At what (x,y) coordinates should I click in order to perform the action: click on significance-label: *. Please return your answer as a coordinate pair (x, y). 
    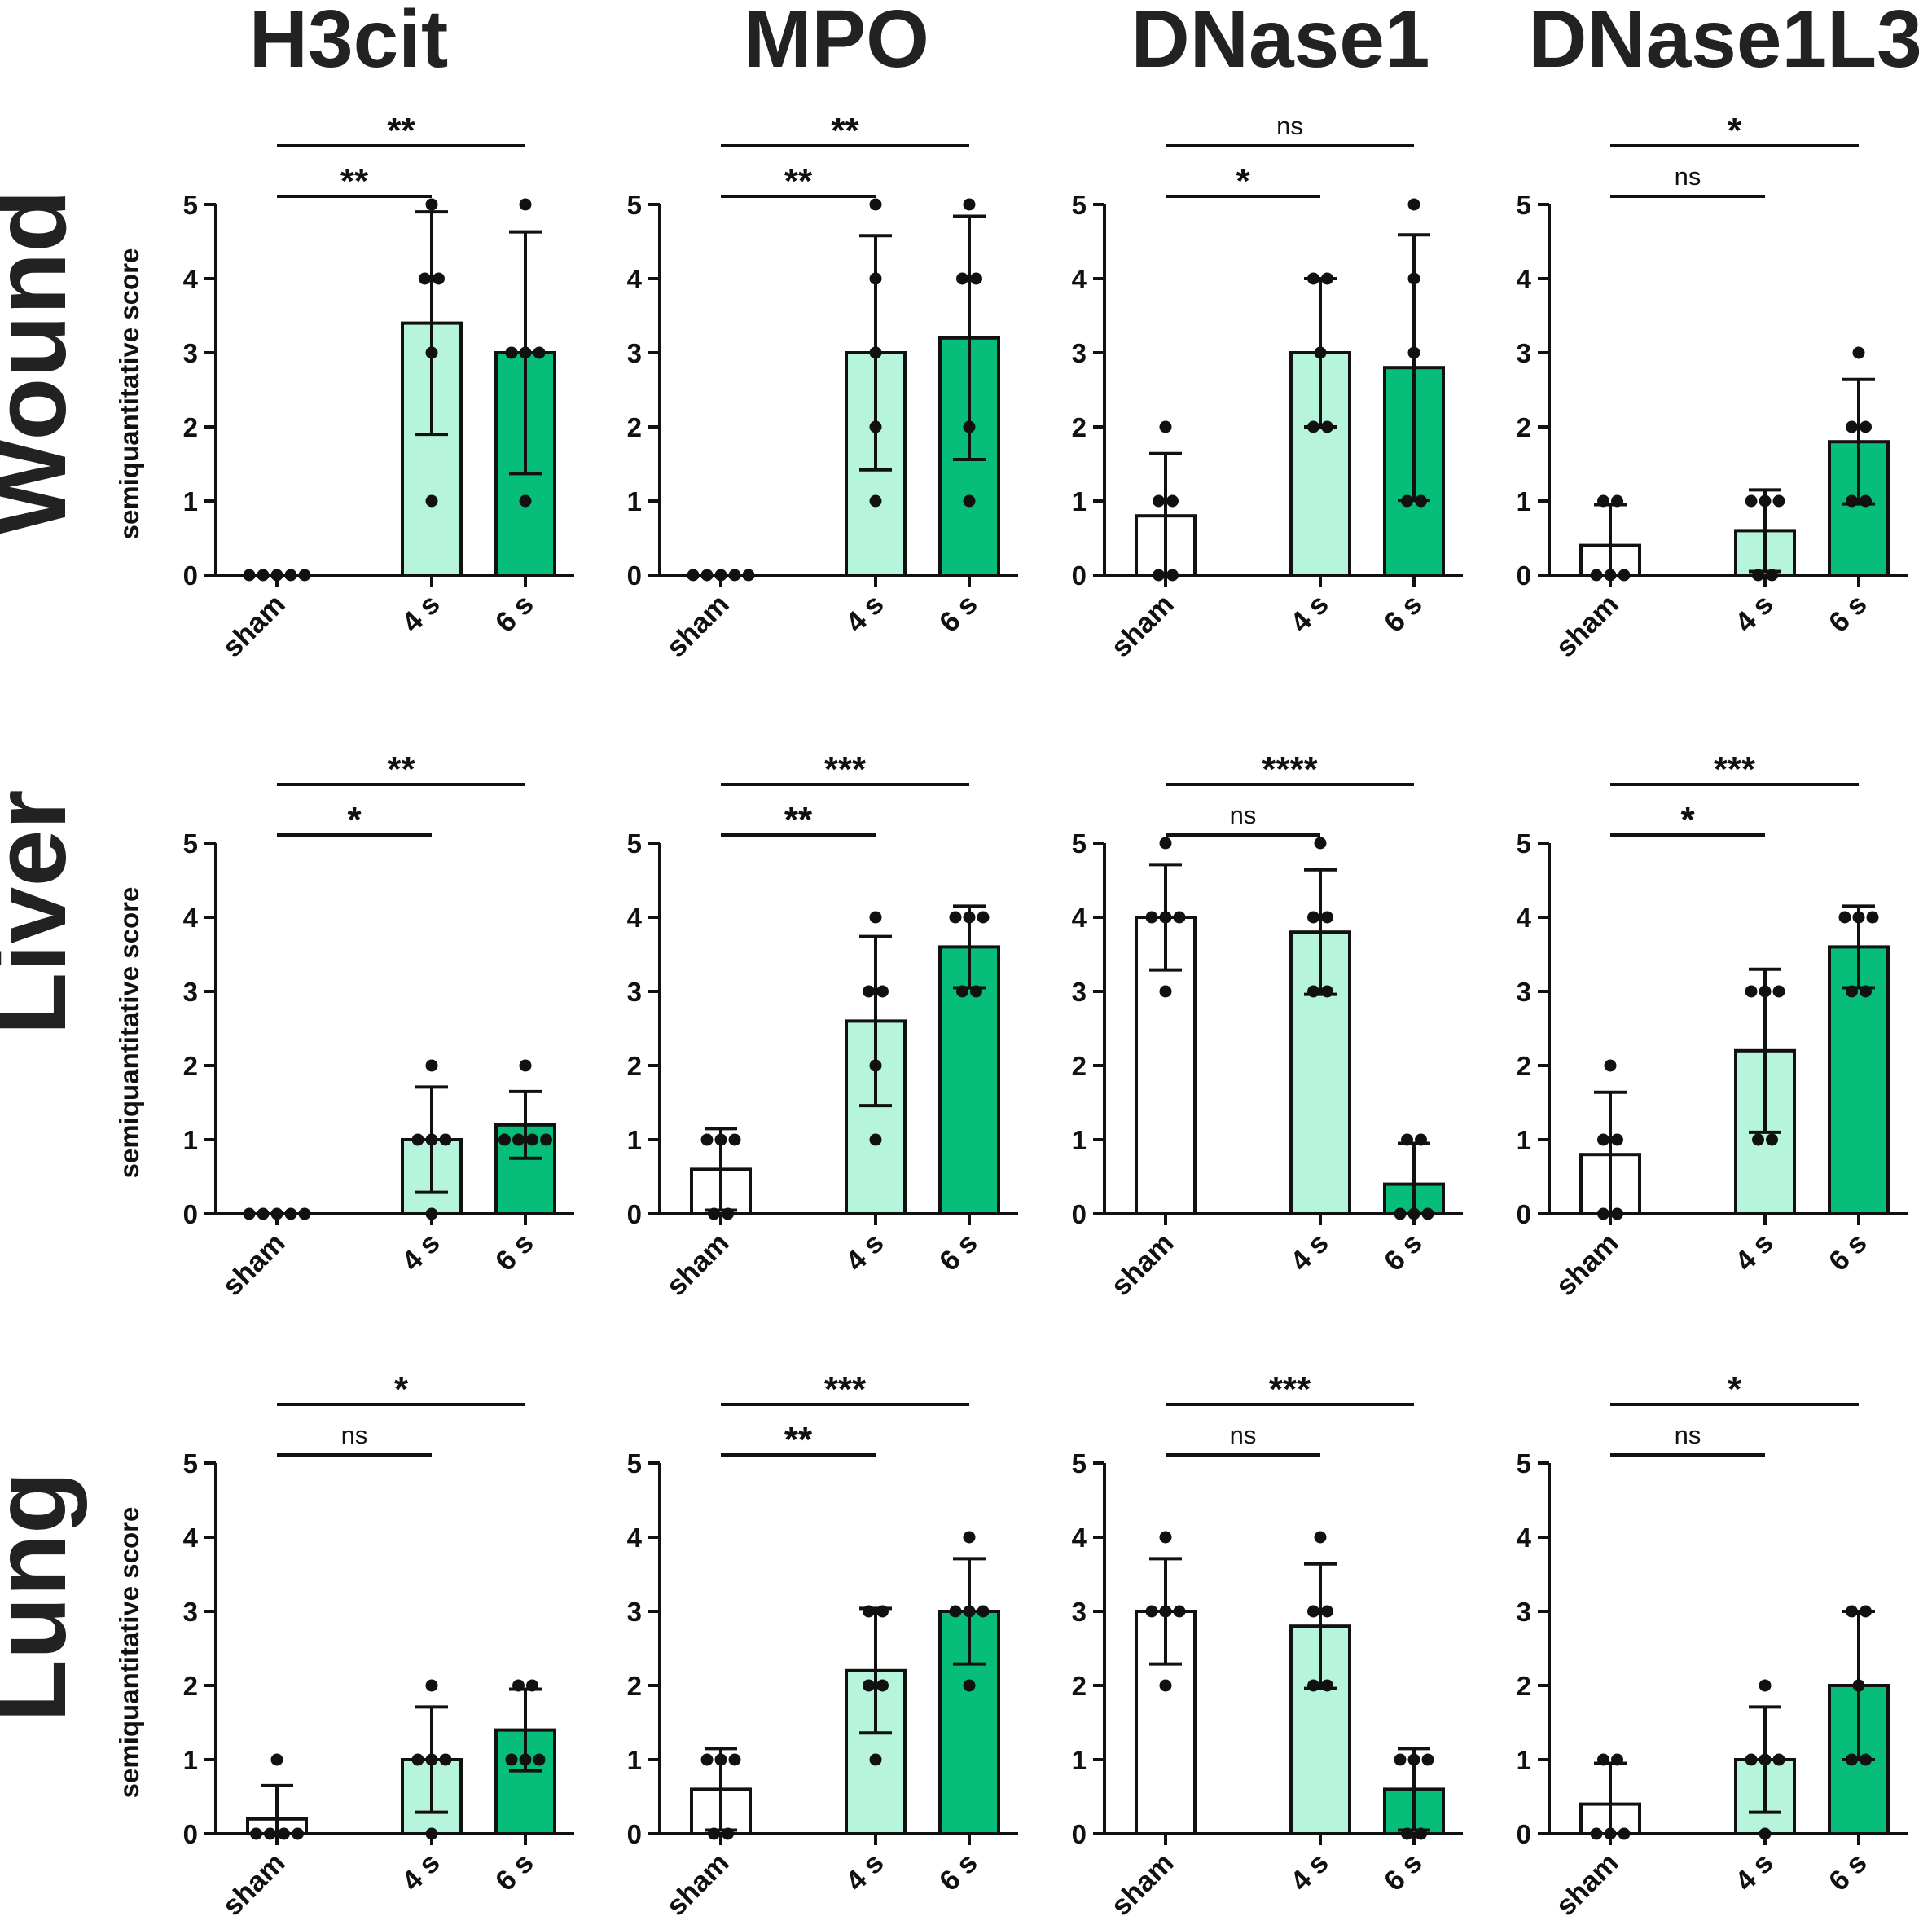
    Looking at the image, I should click on (1735, 1389).